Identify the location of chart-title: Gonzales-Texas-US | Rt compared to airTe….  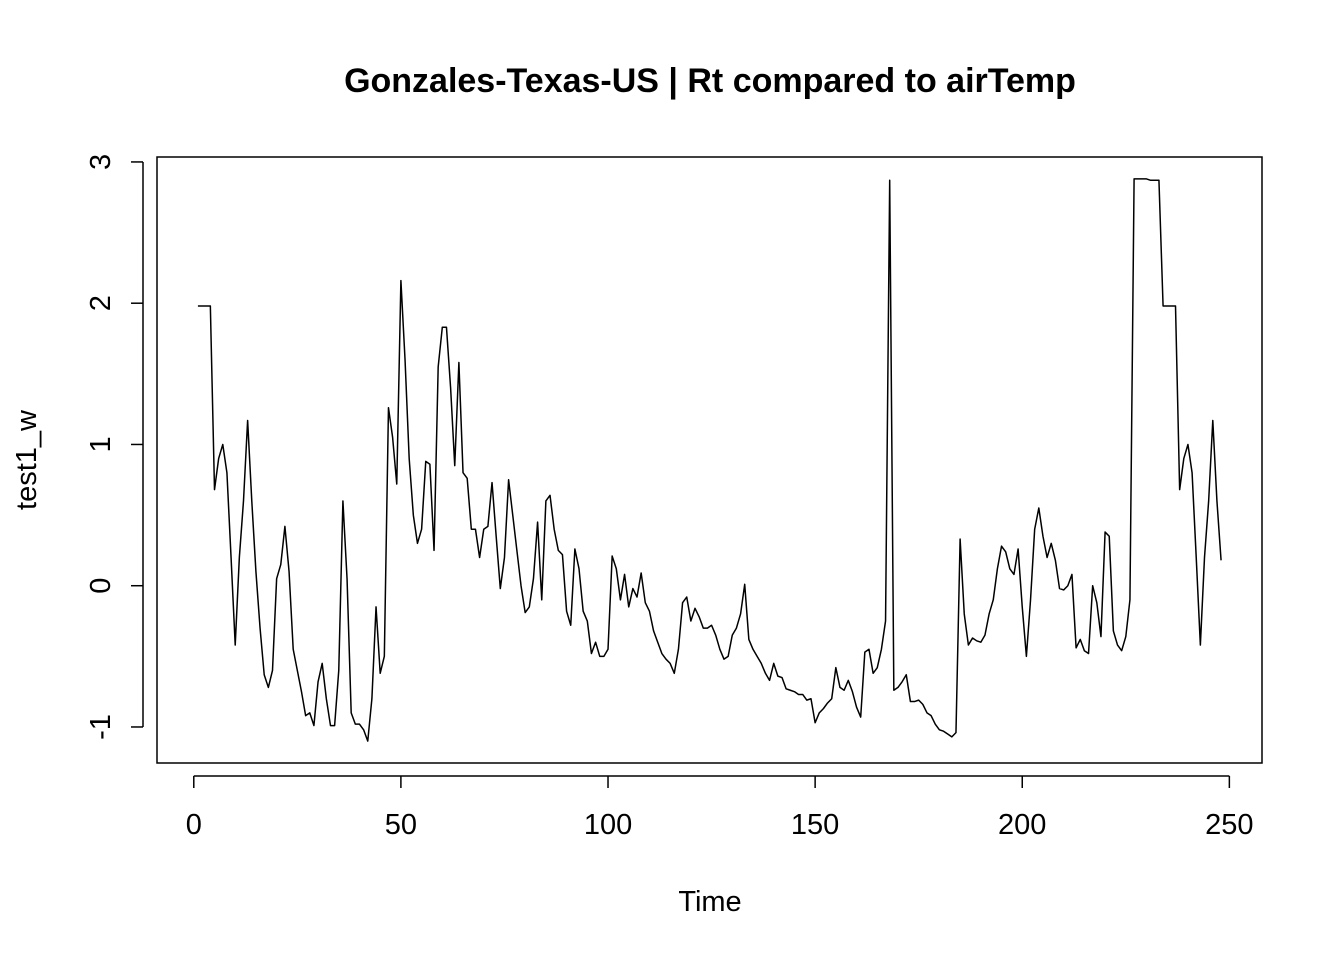
(710, 81).